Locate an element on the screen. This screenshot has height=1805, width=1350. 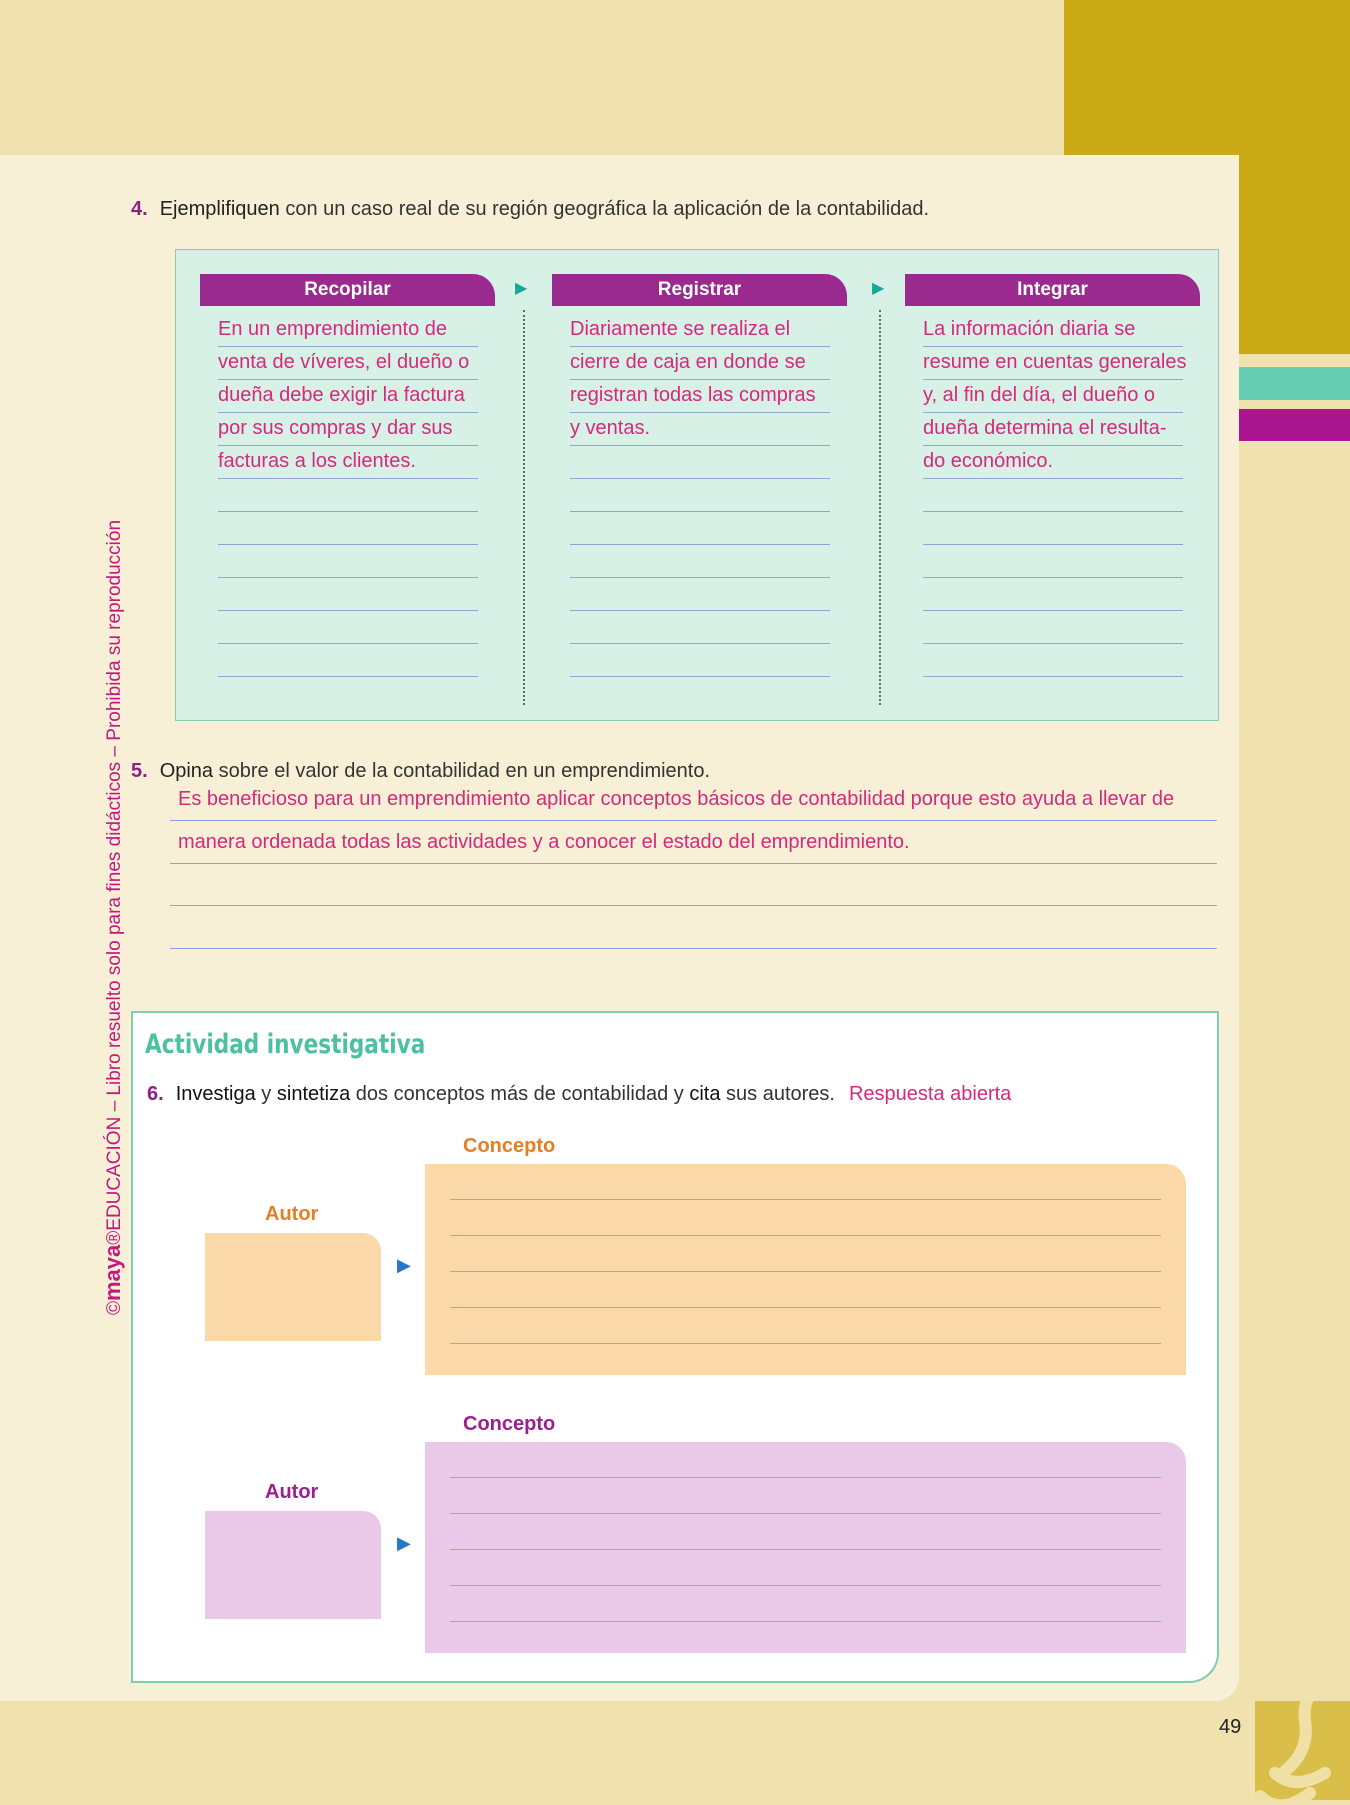
answer-line: y, al fin del día, el dueño o is located at coordinates (1053, 396).